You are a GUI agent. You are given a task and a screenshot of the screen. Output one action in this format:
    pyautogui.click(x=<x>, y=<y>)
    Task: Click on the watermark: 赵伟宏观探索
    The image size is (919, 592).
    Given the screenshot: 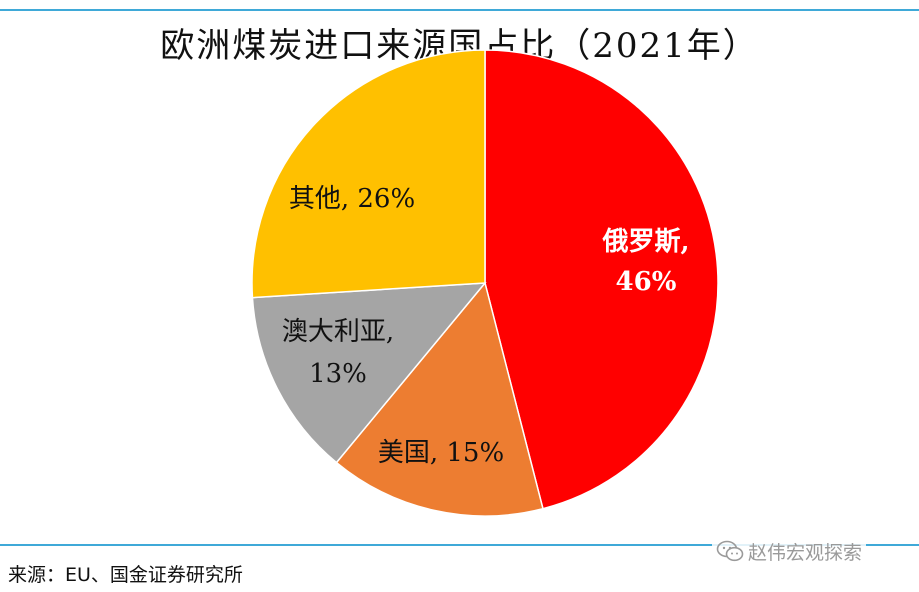 What is the action you would take?
    pyautogui.click(x=789, y=551)
    